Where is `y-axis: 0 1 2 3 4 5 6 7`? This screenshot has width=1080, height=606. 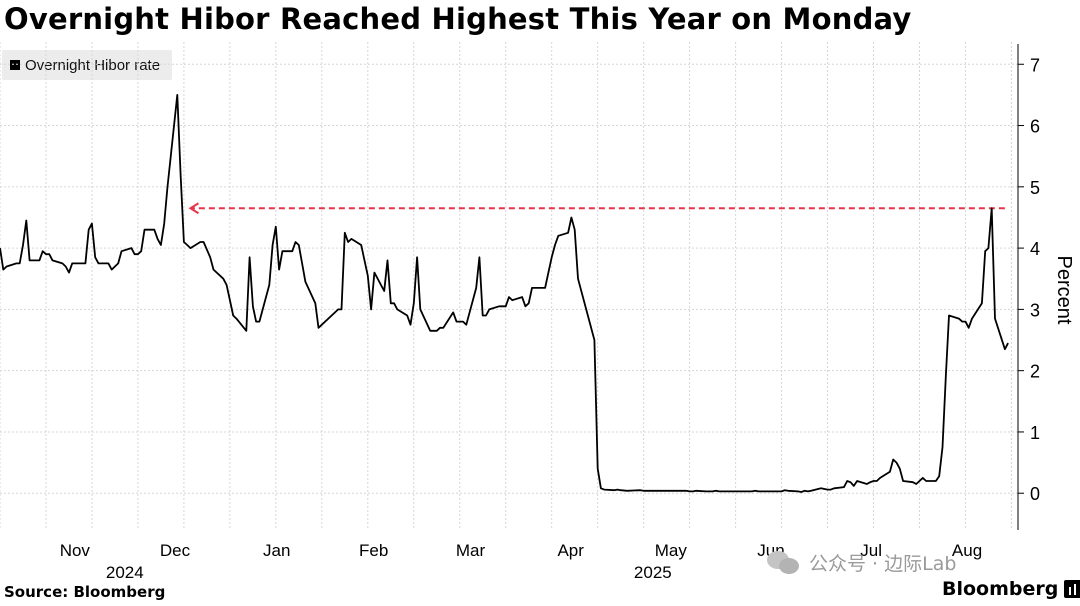
y-axis: 0 1 2 3 4 5 6 7 is located at coordinates (1028, 287).